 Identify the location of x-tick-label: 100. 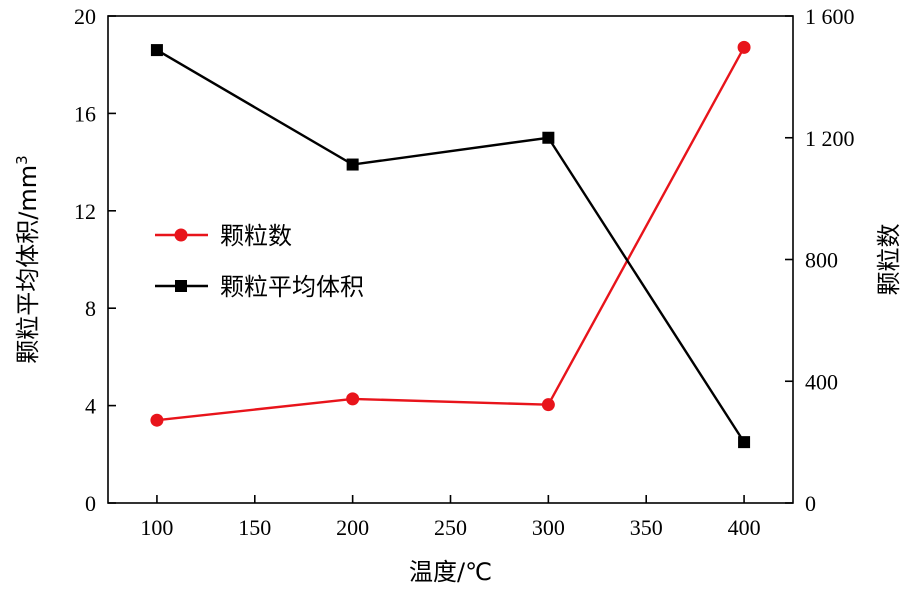
(156, 527).